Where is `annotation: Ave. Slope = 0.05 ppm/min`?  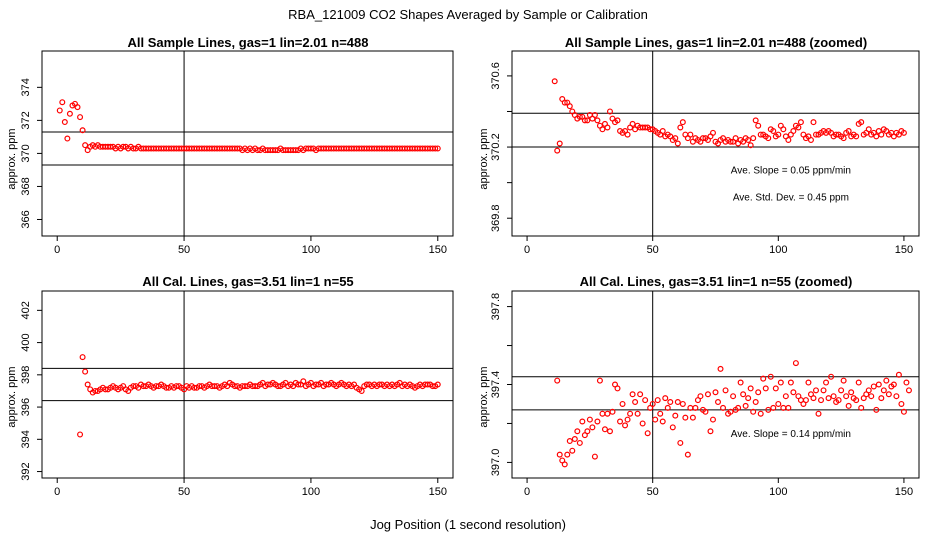
annotation: Ave. Slope = 0.05 ppm/min is located at coordinates (791, 171).